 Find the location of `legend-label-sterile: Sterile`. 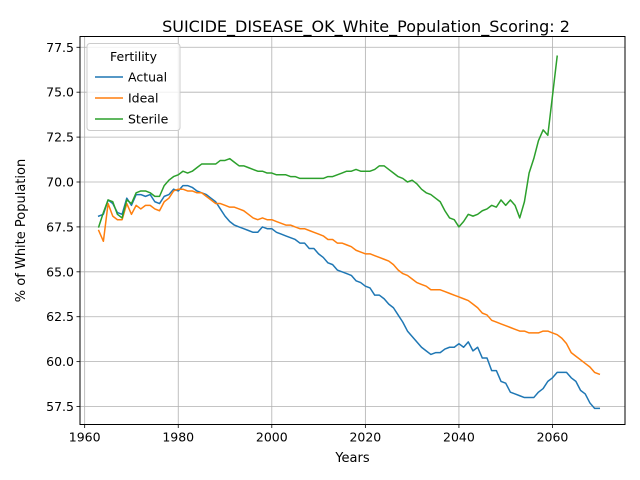

legend-label-sterile: Sterile is located at coordinates (148, 119).